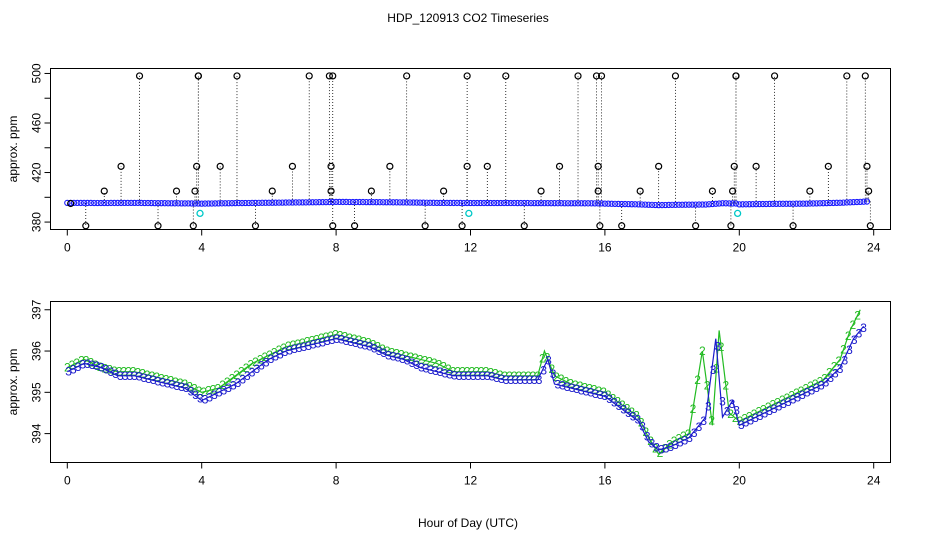 Image resolution: width=936 pixels, height=540 pixels. Describe the element at coordinates (37, 172) in the screenshot. I see `top-y-tick-label: 420` at that location.